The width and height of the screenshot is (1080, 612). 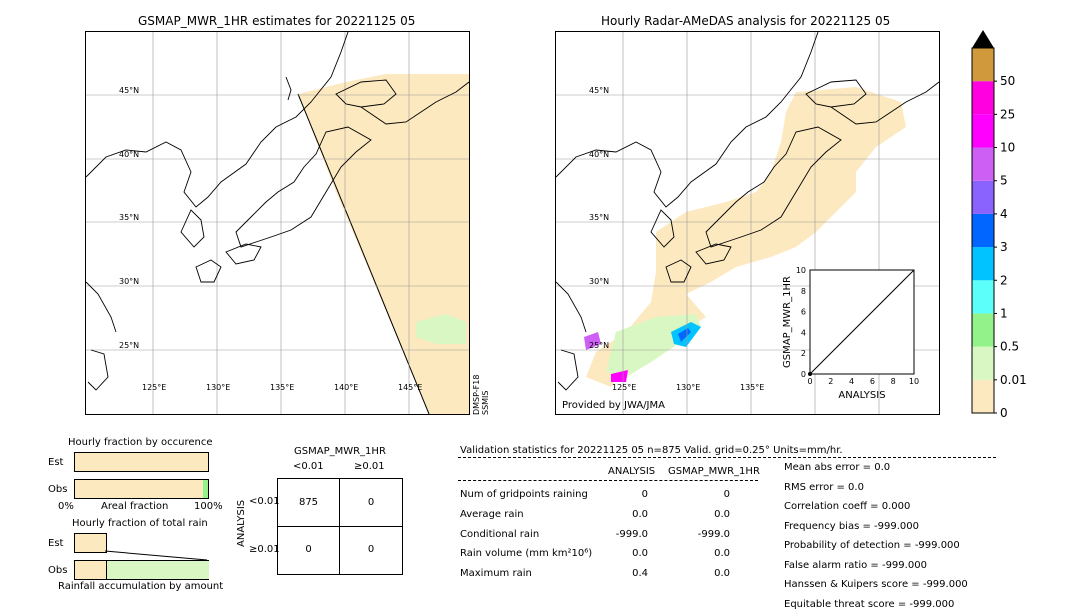 I want to click on left-lon-145: 145°E, so click(x=410, y=387).